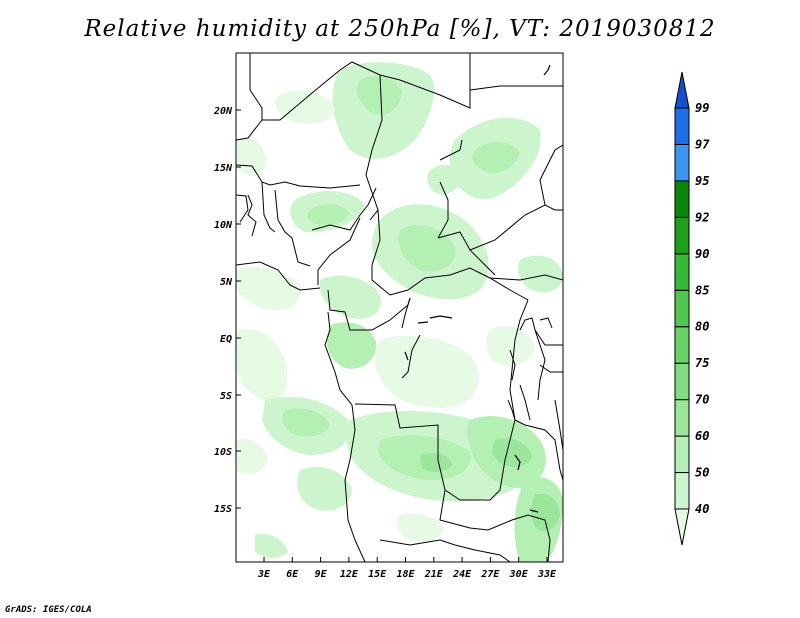 Image resolution: width=800 pixels, height=618 pixels. Describe the element at coordinates (702, 254) in the screenshot. I see `colorbar-label: 90` at that location.